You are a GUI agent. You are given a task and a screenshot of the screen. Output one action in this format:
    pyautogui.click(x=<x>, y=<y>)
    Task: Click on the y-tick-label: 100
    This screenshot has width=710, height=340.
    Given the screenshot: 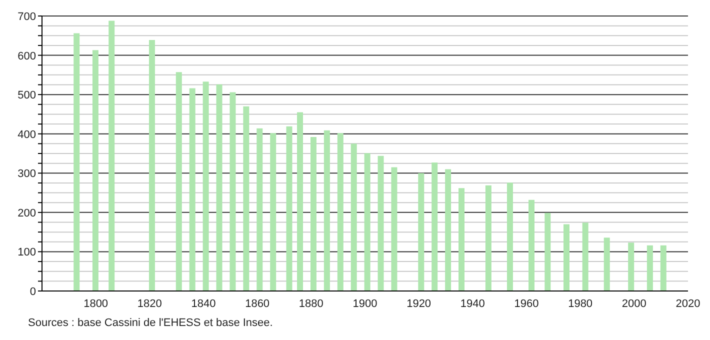 What is the action you would take?
    pyautogui.click(x=27, y=252)
    